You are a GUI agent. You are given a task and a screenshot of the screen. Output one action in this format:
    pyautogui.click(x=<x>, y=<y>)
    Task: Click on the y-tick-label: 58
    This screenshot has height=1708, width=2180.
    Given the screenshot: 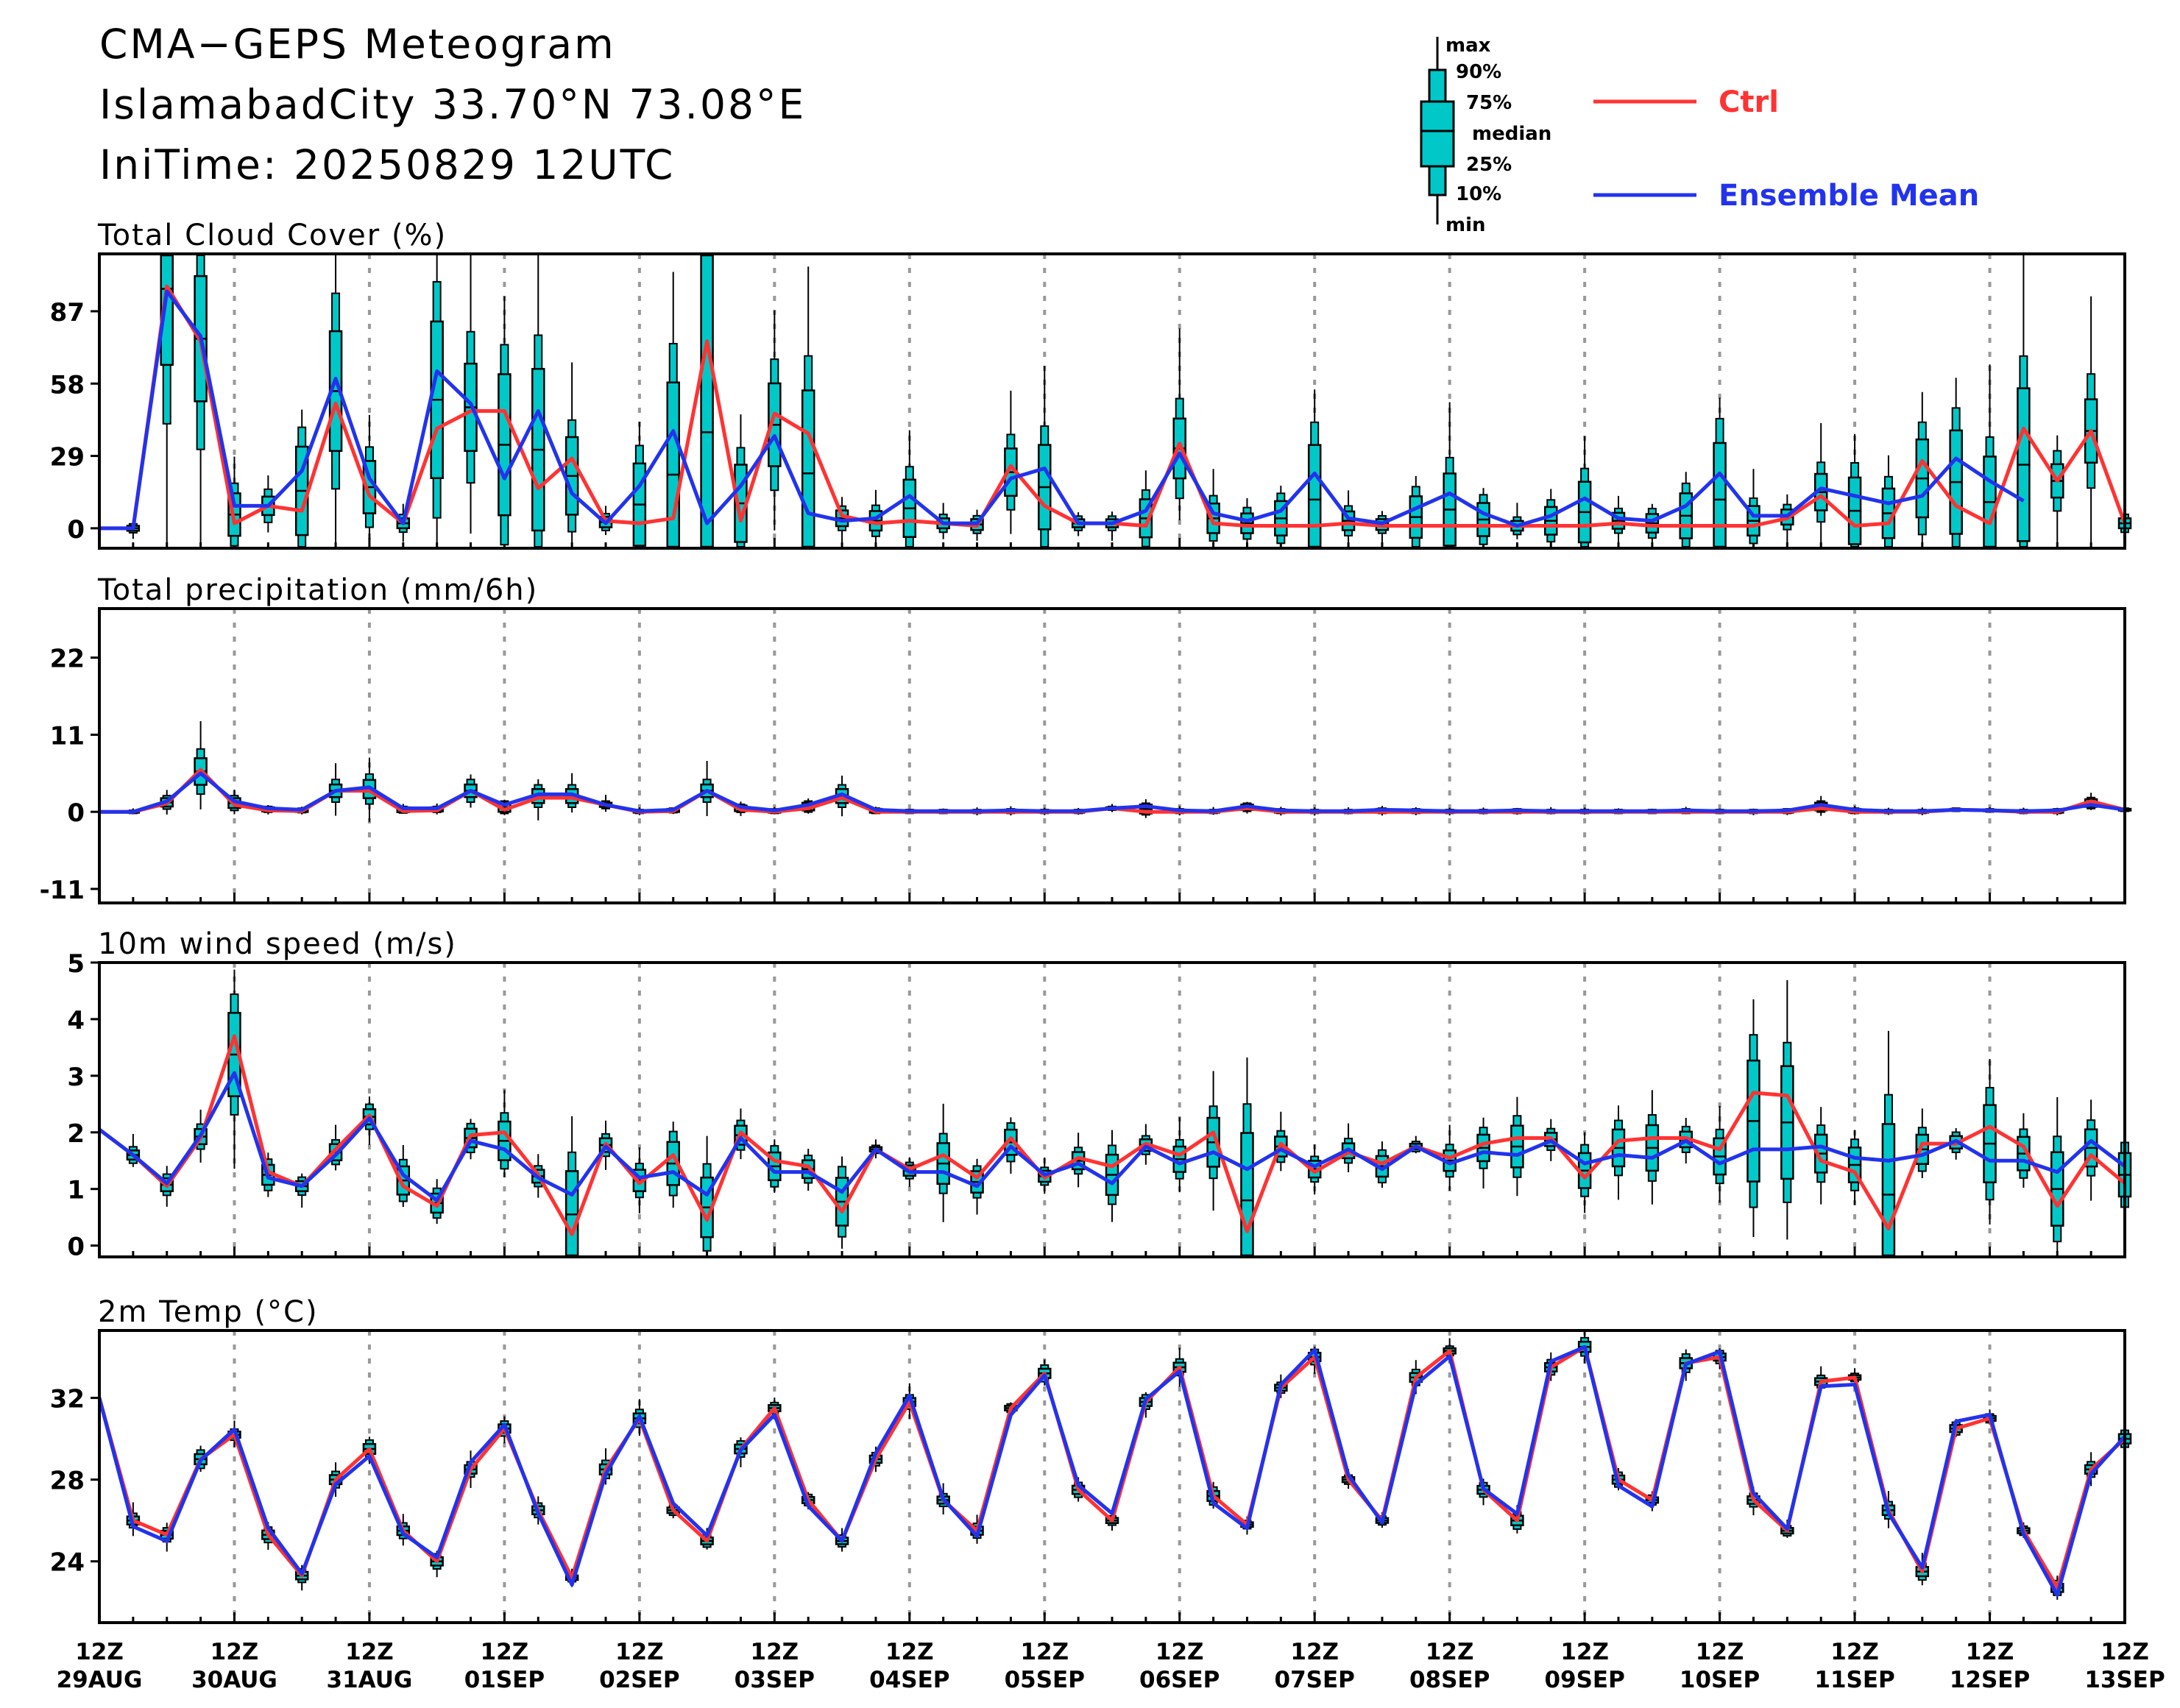 What is the action you would take?
    pyautogui.click(x=67, y=385)
    